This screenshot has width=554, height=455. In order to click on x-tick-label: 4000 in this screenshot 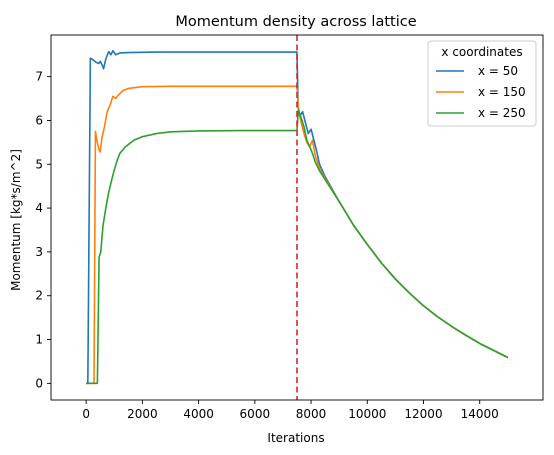, I will do `click(198, 414)`.